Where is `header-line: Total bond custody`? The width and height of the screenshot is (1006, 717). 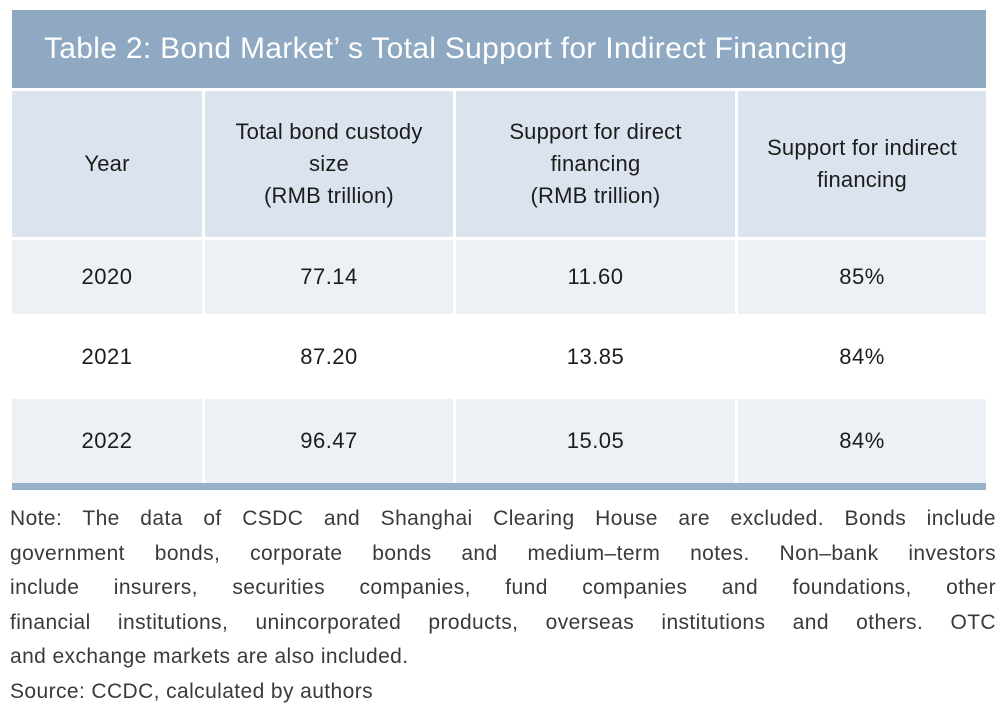 header-line: Total bond custody is located at coordinates (329, 131).